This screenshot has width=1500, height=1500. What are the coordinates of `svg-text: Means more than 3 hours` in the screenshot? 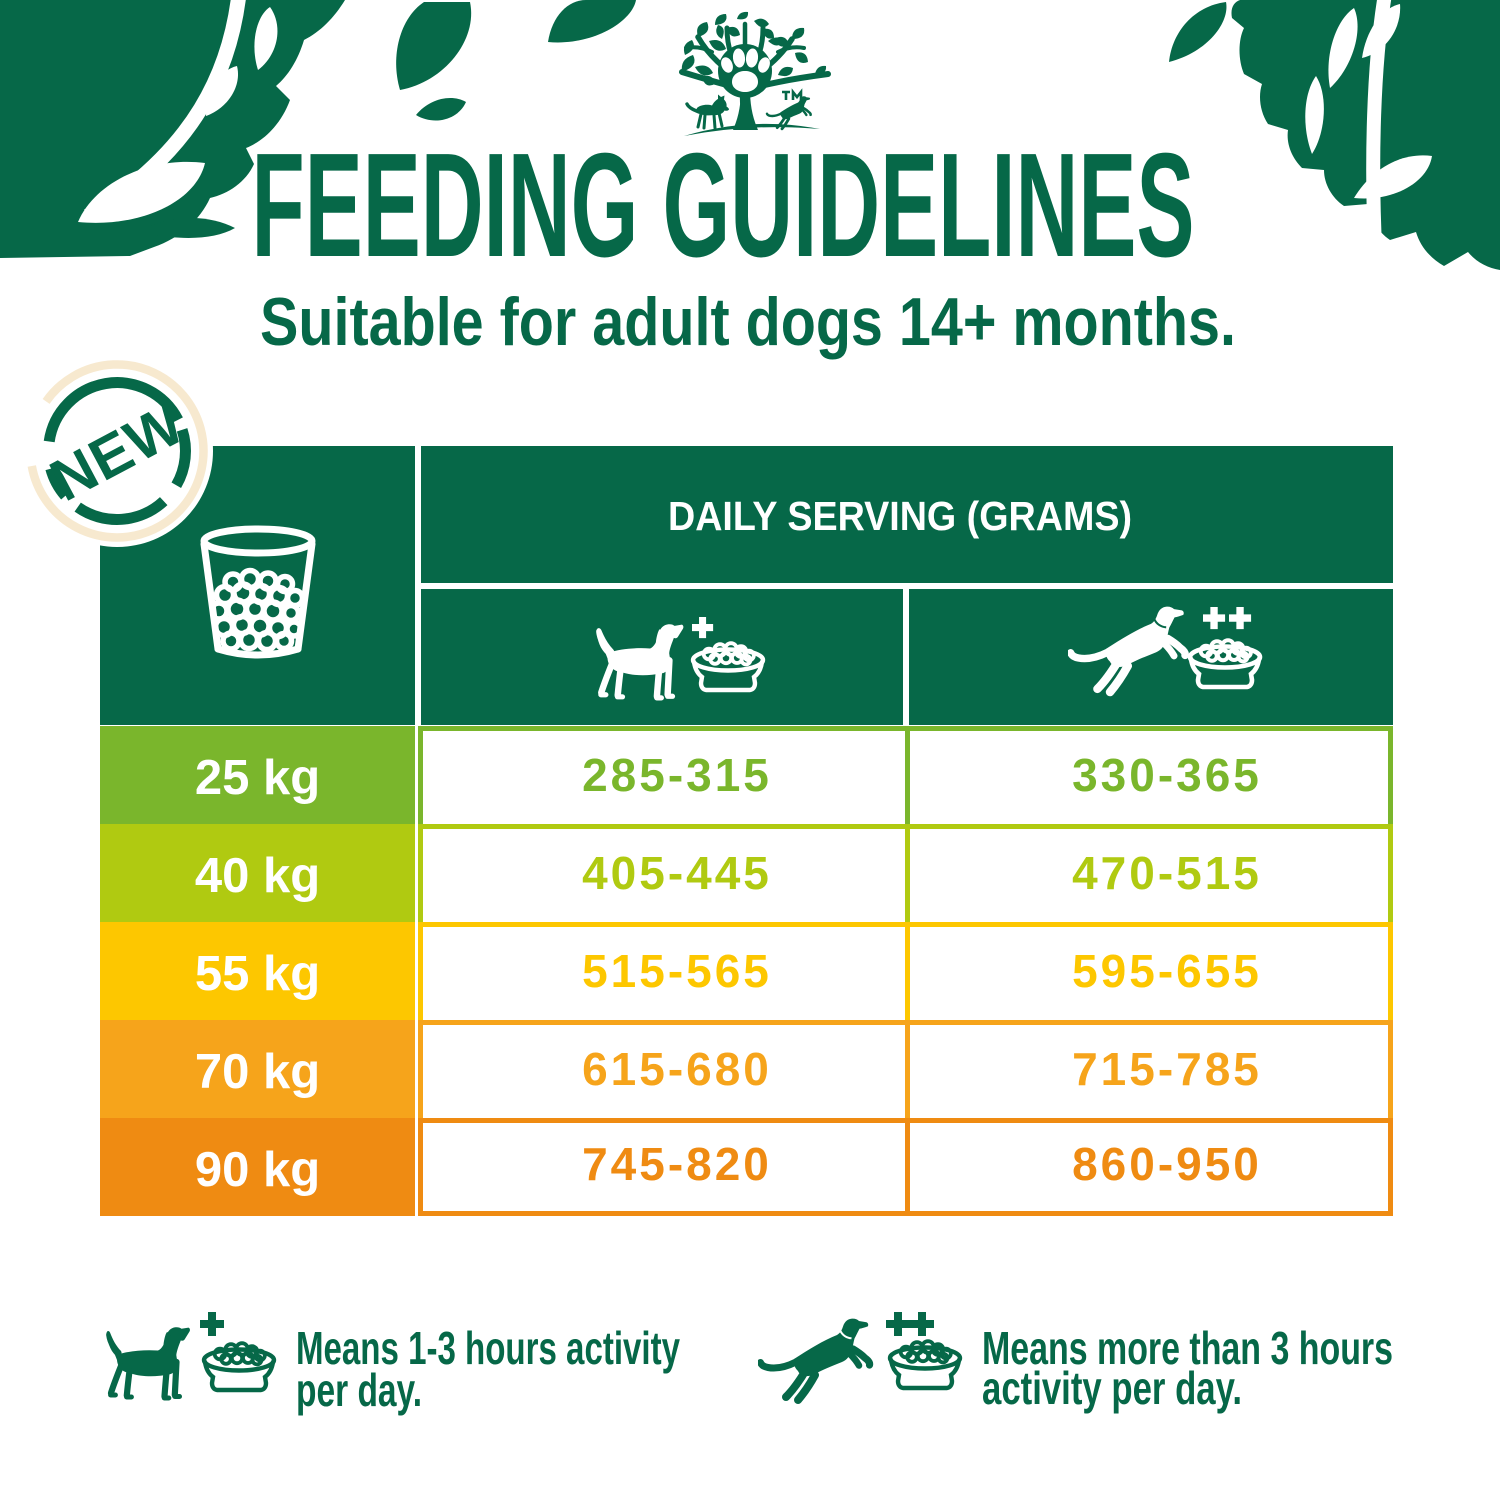 It's located at (1187, 1348).